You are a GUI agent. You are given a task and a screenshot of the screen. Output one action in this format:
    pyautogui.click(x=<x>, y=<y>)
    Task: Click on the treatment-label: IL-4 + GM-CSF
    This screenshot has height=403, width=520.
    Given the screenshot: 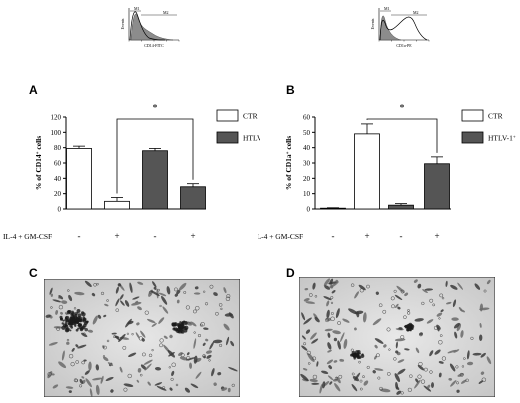 What is the action you would take?
    pyautogui.click(x=280, y=236)
    